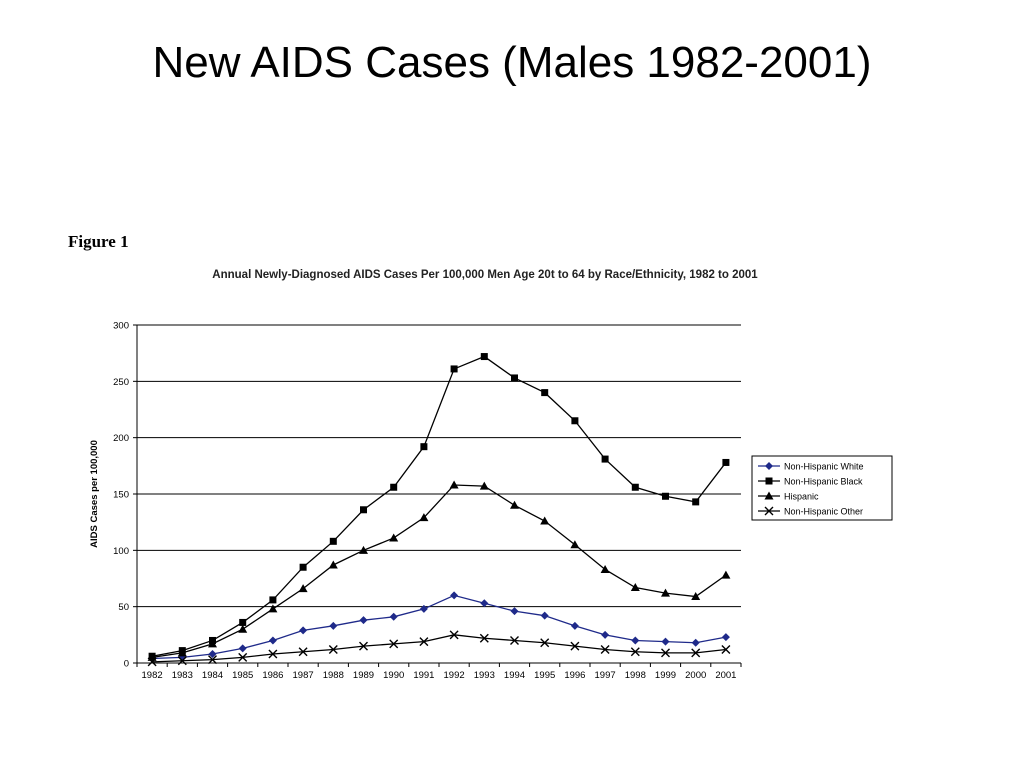 This screenshot has height=768, width=1024. I want to click on x-tick-label: 1982, so click(152, 675).